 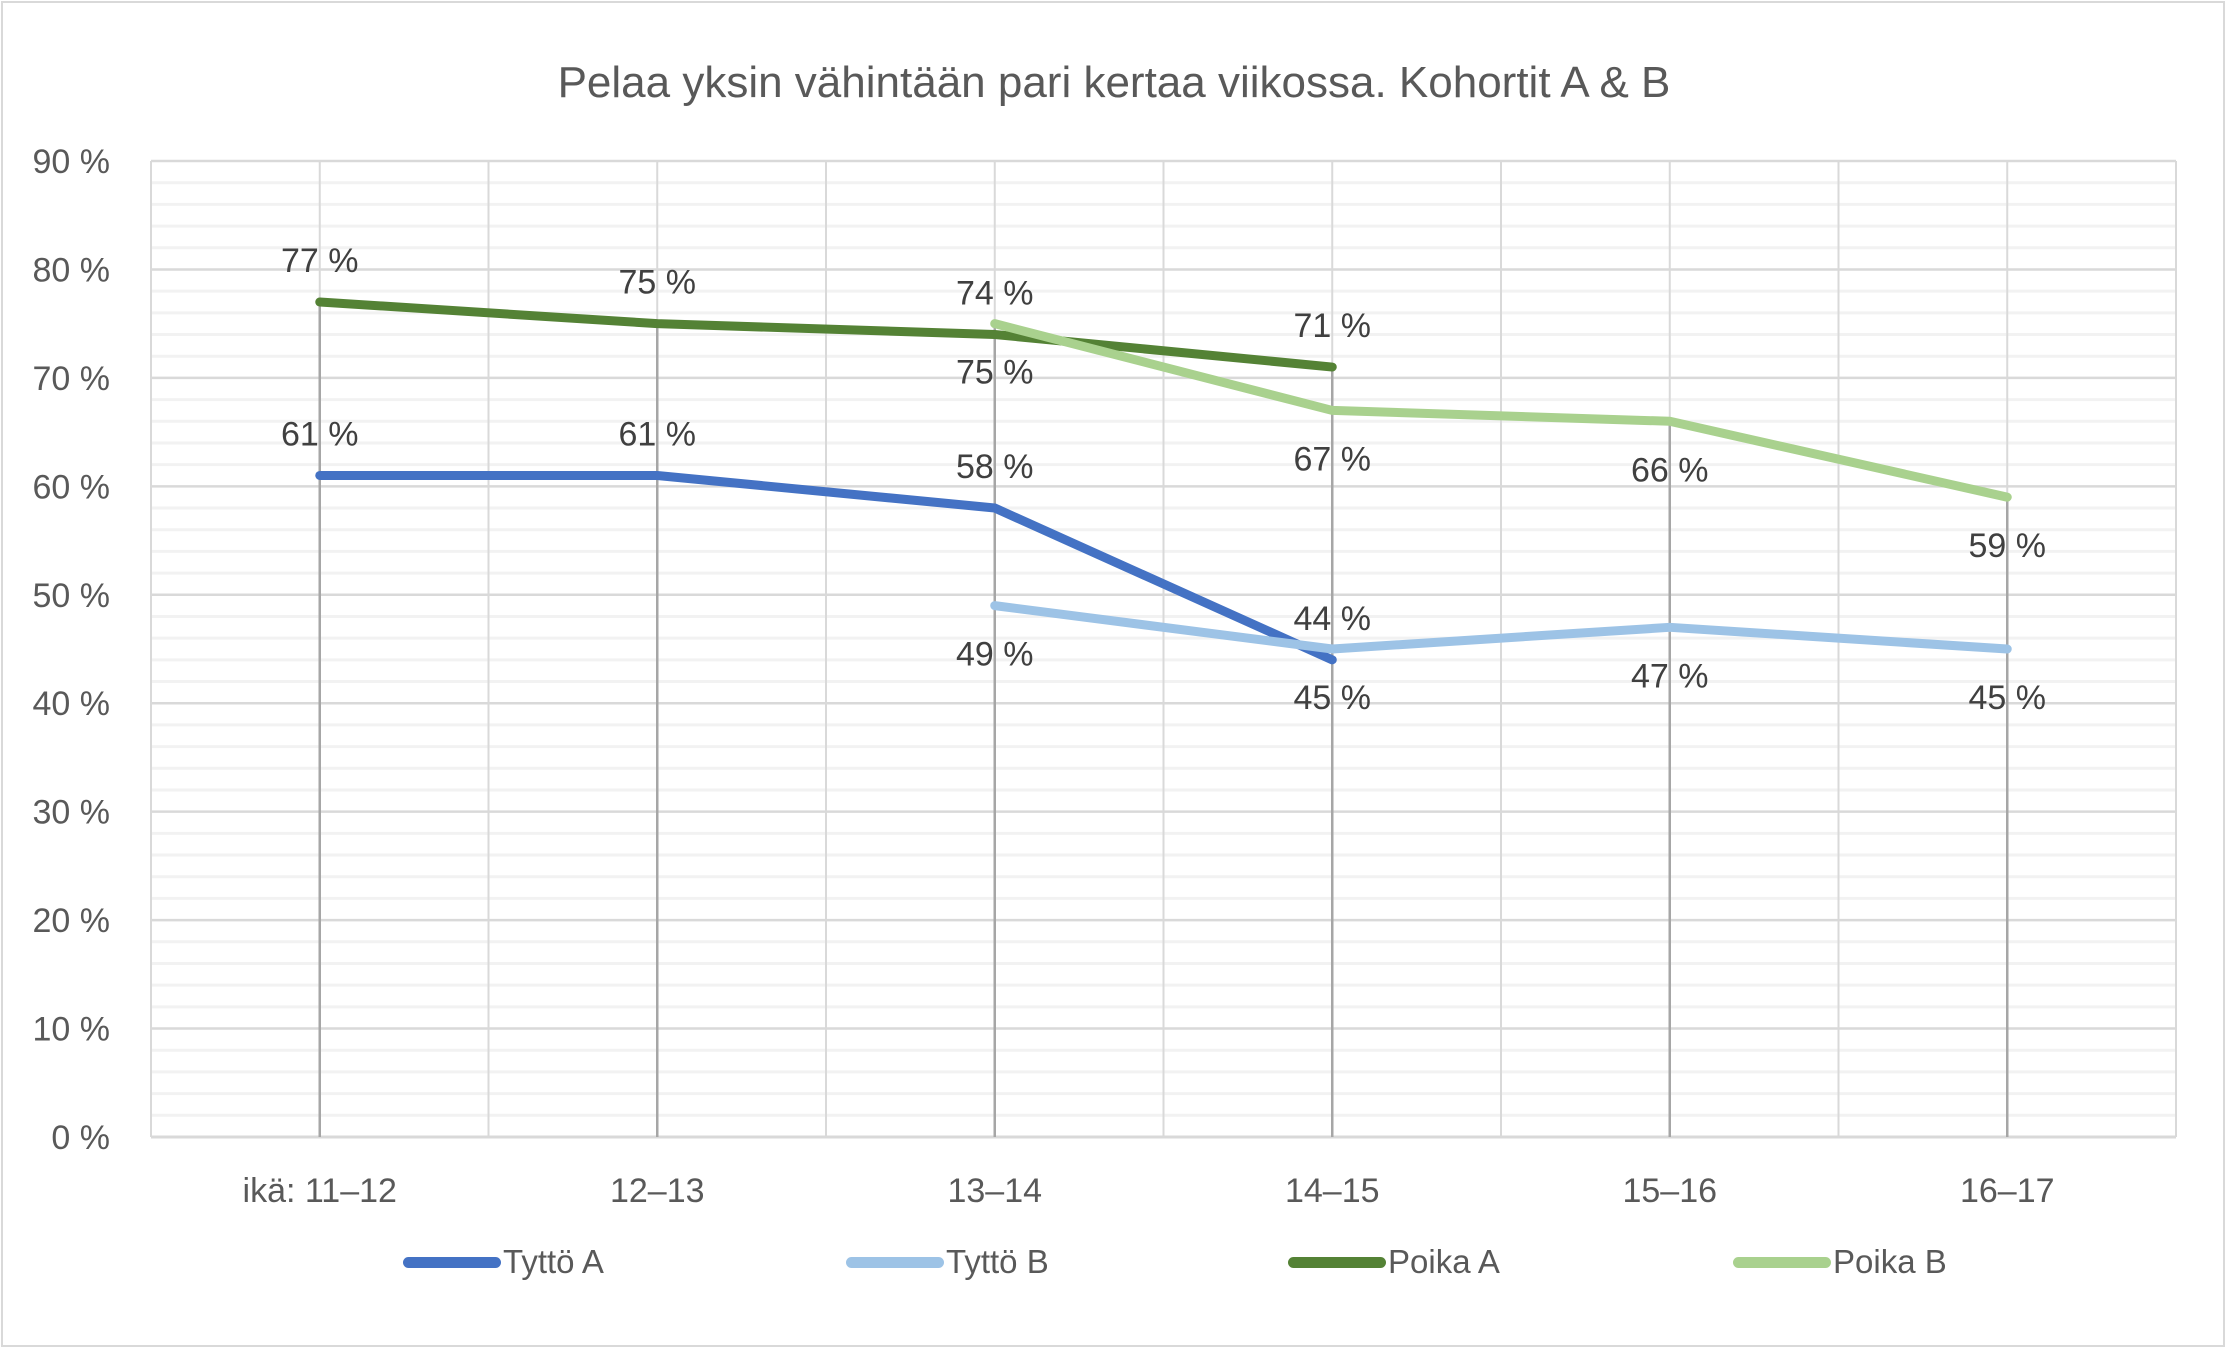 What do you see at coordinates (72, 596) in the screenshot?
I see `y-tick-label: 50 %` at bounding box center [72, 596].